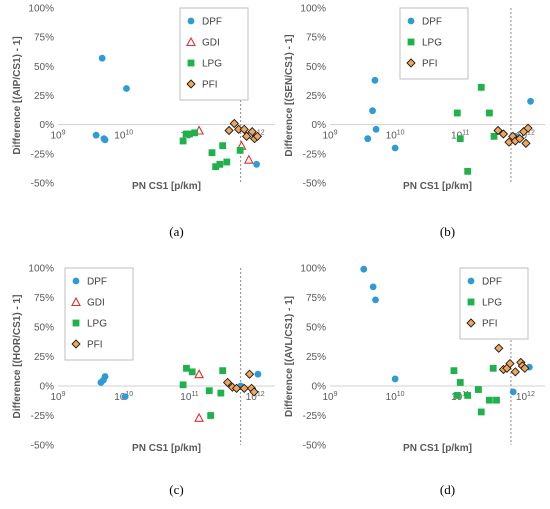 This screenshot has width=550, height=509. Describe the element at coordinates (199, 417) in the screenshot. I see `data-point-gdi` at that location.